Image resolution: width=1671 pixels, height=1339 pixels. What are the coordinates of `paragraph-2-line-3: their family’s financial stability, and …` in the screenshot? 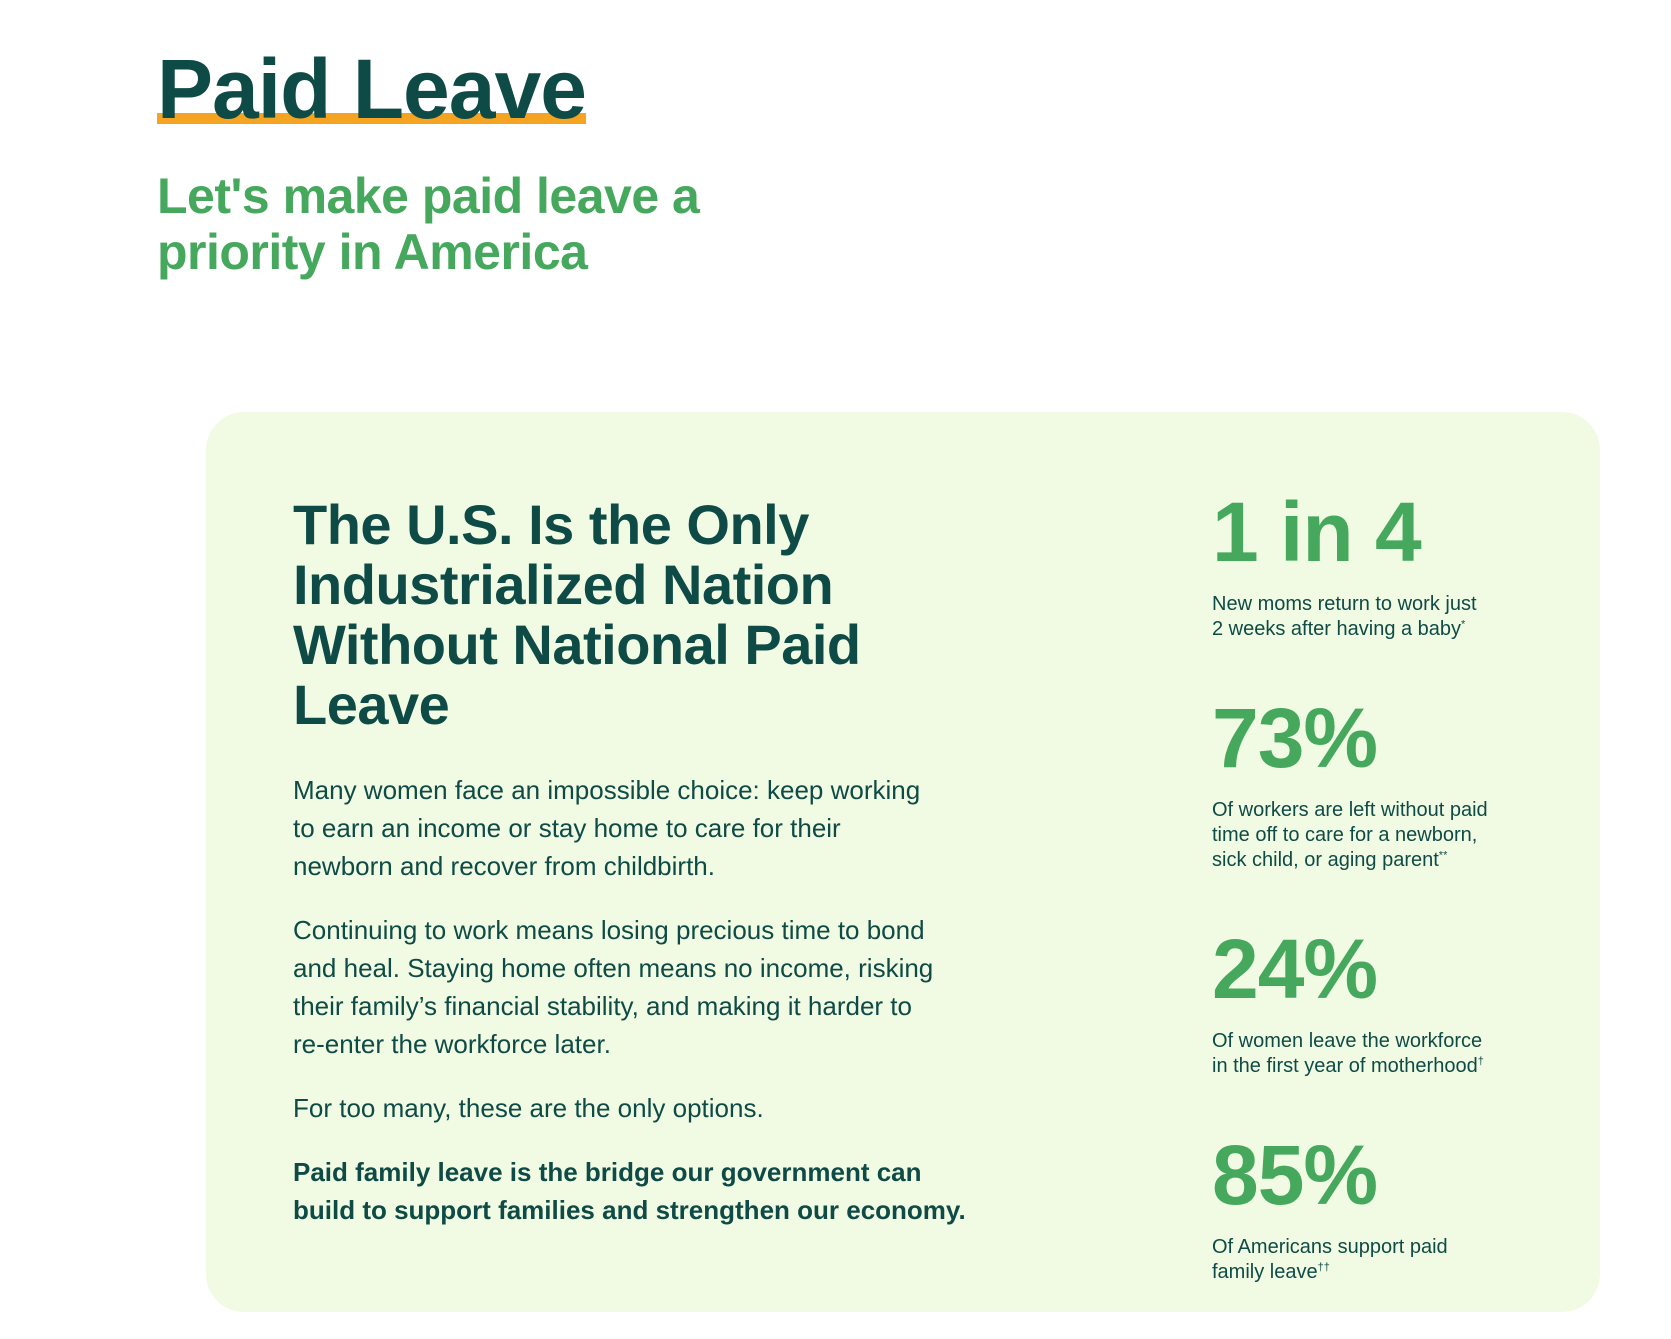 It's located at (602, 1006).